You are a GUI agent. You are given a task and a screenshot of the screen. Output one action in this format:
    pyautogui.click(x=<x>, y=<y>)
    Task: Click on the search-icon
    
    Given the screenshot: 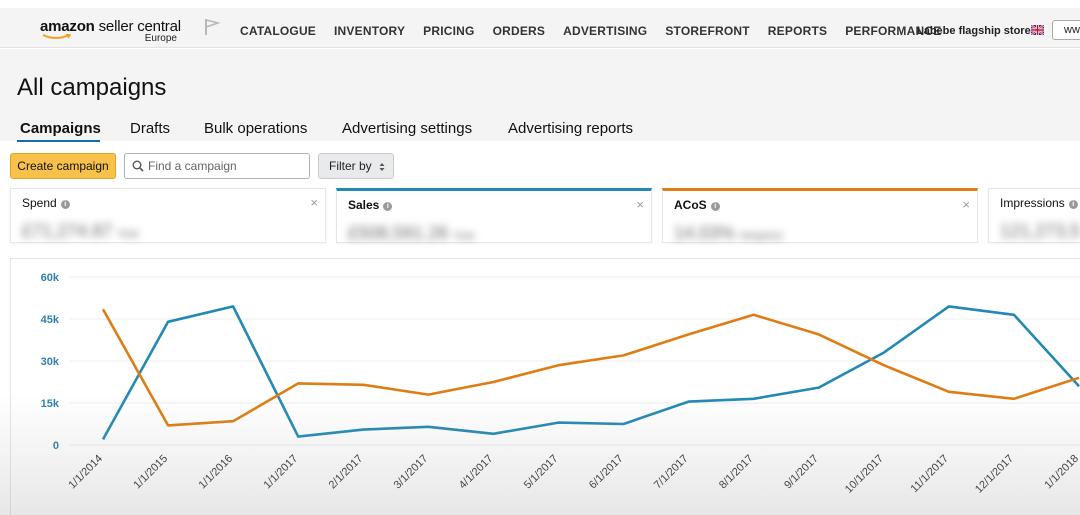 What is the action you would take?
    pyautogui.click(x=138, y=166)
    